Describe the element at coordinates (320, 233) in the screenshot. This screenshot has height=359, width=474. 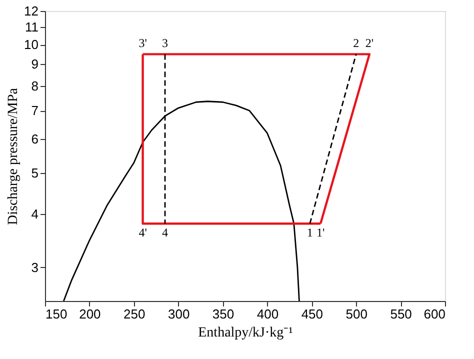
I see `annotation: 1'` at that location.